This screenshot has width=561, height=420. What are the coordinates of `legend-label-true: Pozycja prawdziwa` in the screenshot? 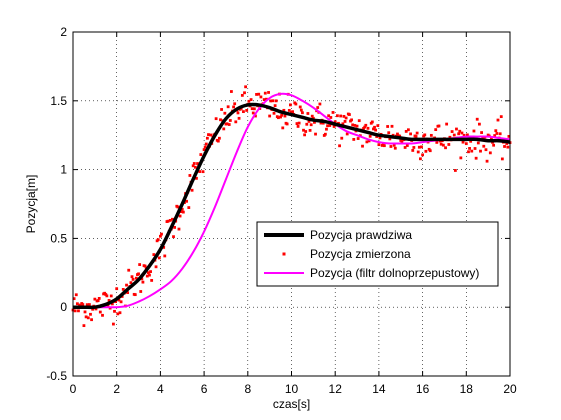 It's located at (361, 235).